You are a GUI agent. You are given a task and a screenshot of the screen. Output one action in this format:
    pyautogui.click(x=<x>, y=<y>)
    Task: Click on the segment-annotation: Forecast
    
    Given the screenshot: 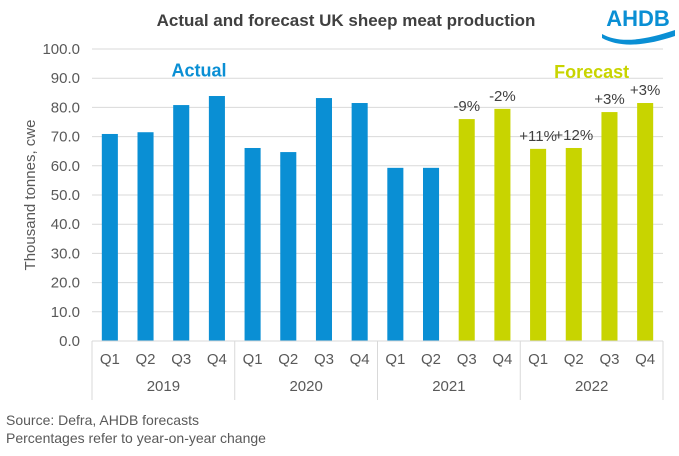 What is the action you would take?
    pyautogui.click(x=591, y=72)
    